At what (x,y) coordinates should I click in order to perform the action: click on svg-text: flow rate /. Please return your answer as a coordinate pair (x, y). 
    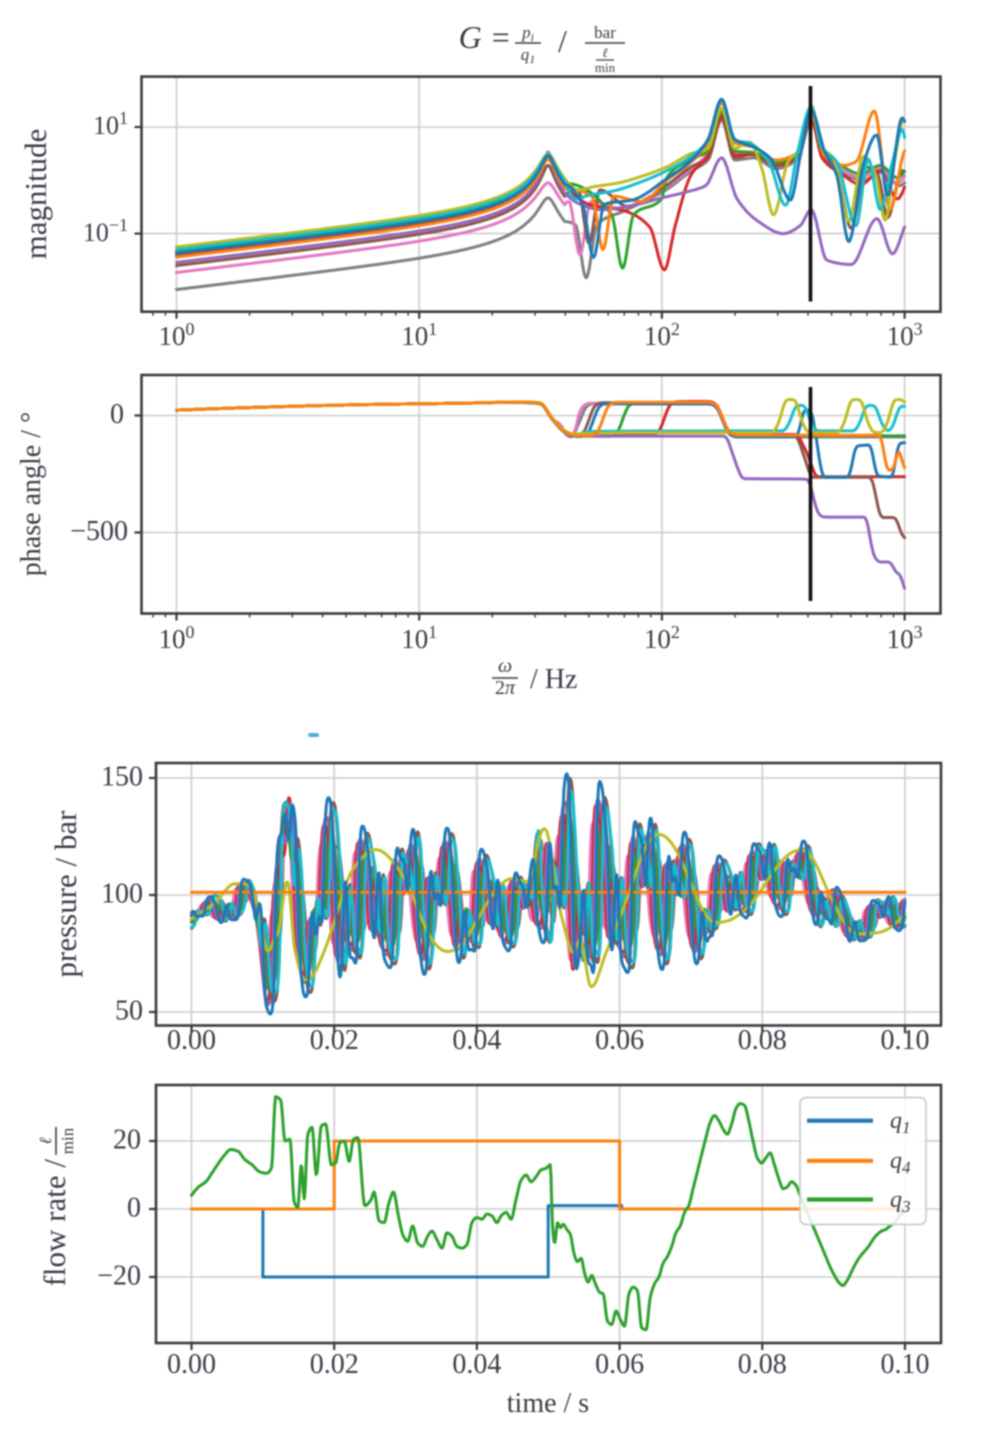
    Looking at the image, I should click on (54, 1223).